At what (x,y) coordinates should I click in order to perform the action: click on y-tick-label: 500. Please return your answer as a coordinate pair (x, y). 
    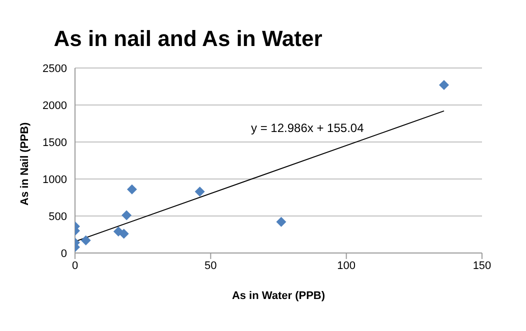
    Looking at the image, I should click on (57, 216).